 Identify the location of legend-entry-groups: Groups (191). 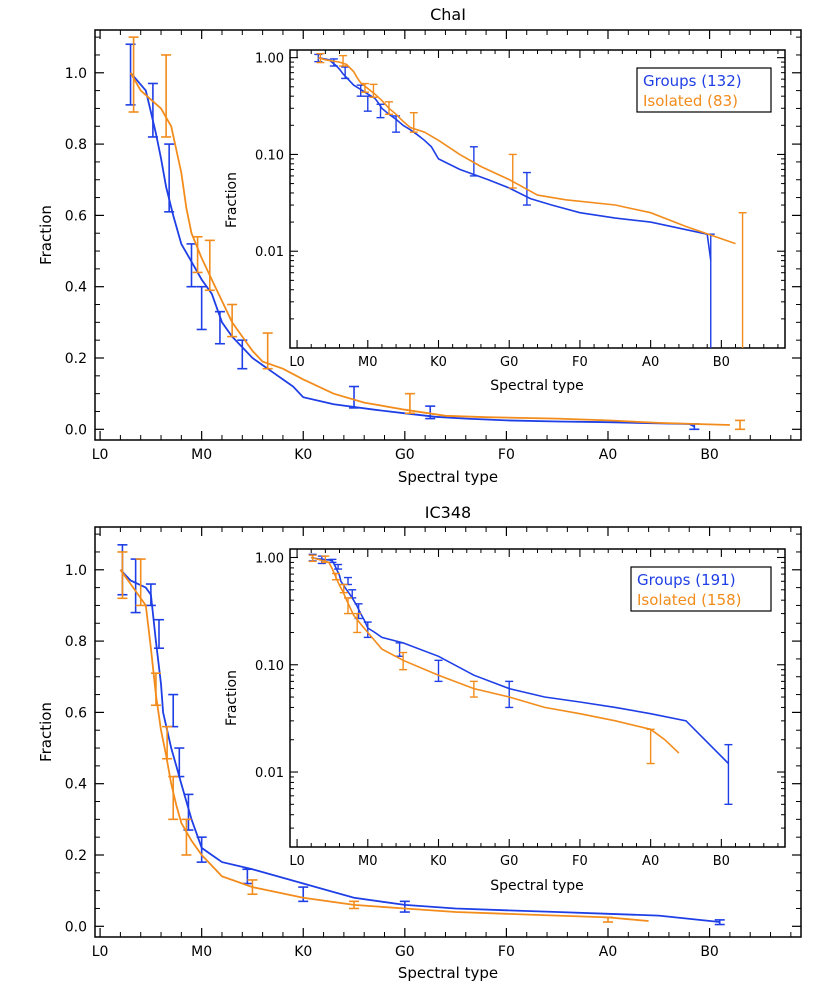
(686, 580).